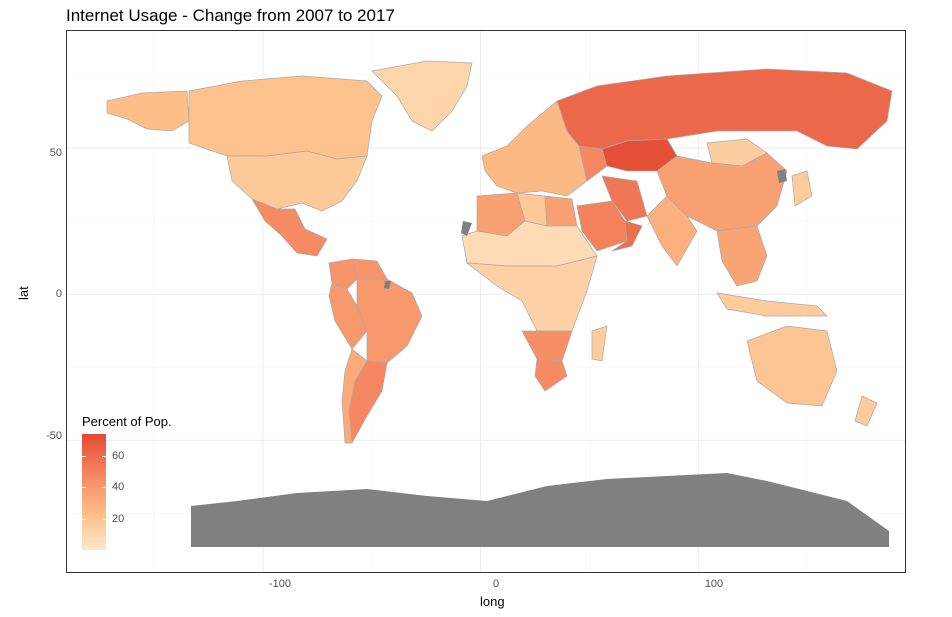  What do you see at coordinates (496, 584) in the screenshot?
I see `x-tick: 0` at bounding box center [496, 584].